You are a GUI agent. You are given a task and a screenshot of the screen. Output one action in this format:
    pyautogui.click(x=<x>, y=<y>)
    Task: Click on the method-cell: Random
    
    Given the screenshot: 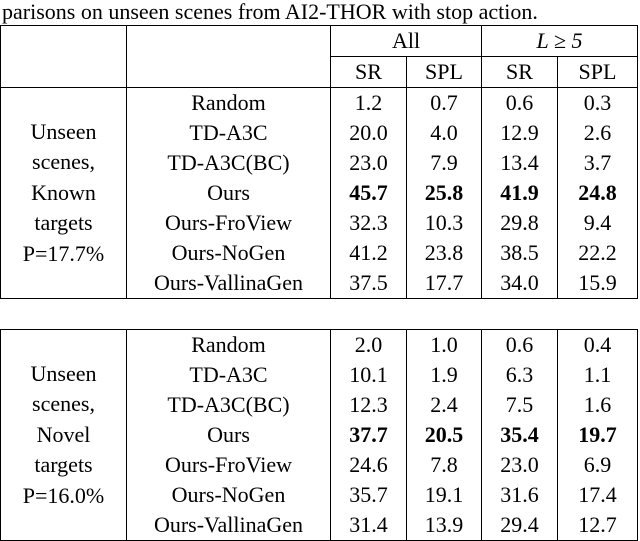 What is the action you would take?
    pyautogui.click(x=228, y=344)
    